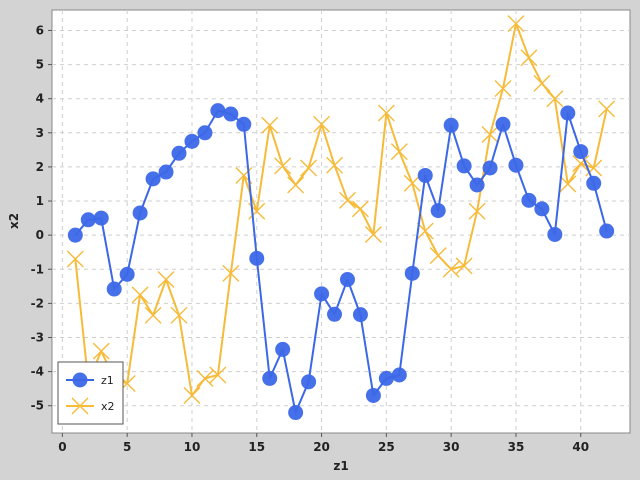 The width and height of the screenshot is (640, 480). Describe the element at coordinates (580, 447) in the screenshot. I see `x-tick-label: 40` at that location.